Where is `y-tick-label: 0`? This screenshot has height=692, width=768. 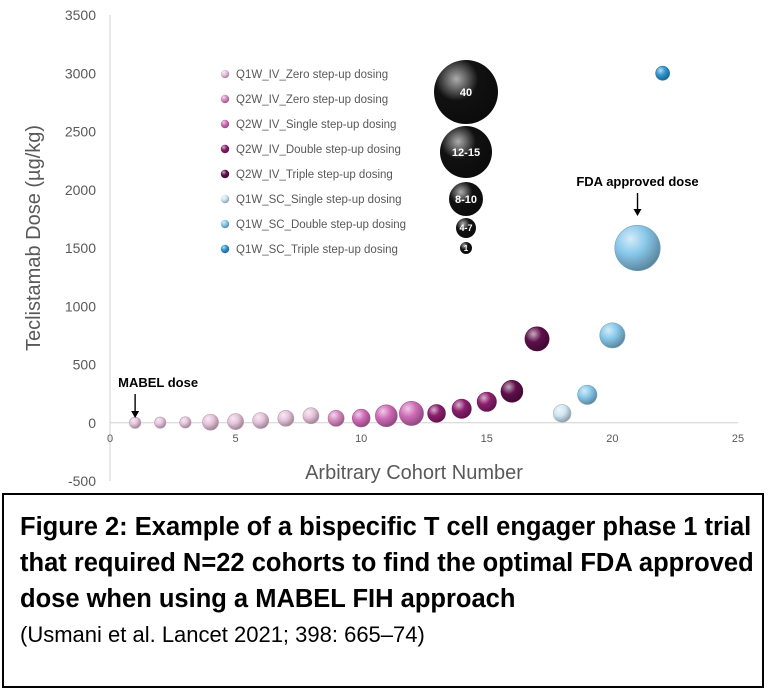
y-tick-label: 0 is located at coordinates (92, 423).